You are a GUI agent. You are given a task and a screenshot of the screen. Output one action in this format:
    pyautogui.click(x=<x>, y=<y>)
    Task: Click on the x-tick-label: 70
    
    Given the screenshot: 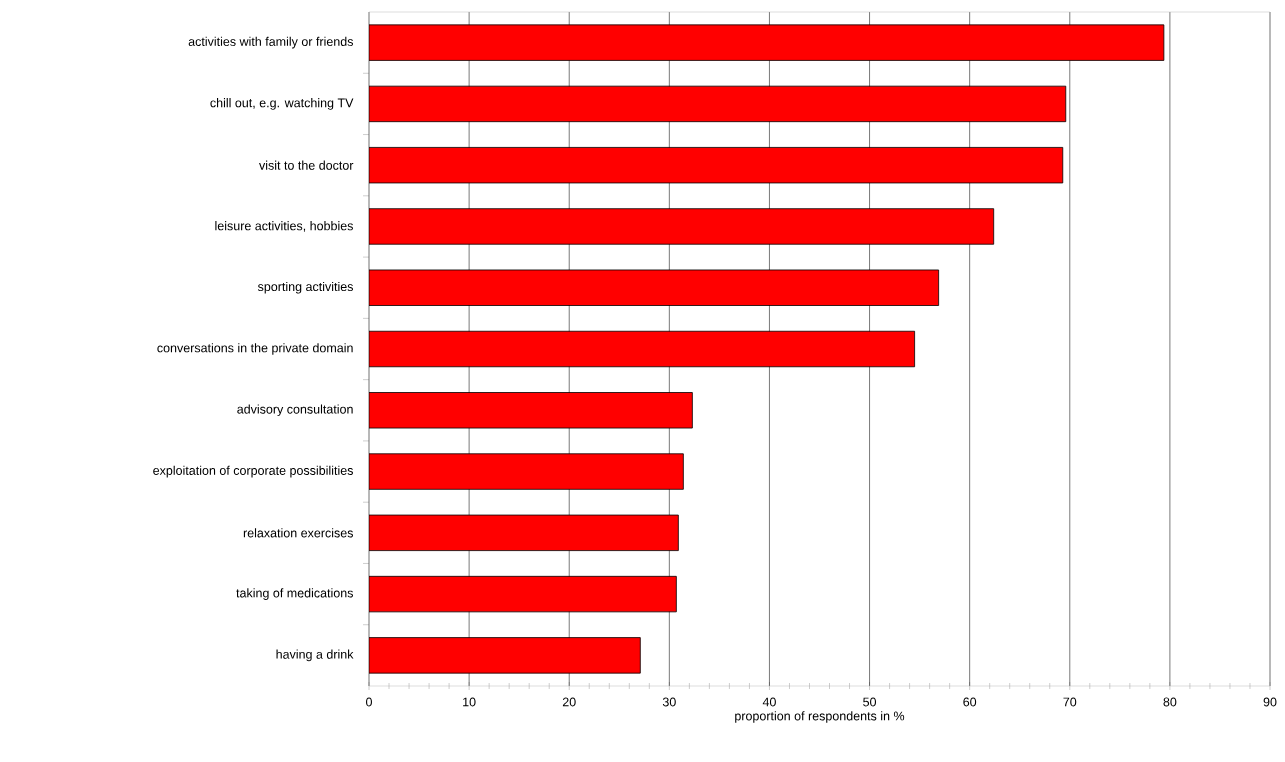 What is the action you would take?
    pyautogui.click(x=1070, y=702)
    